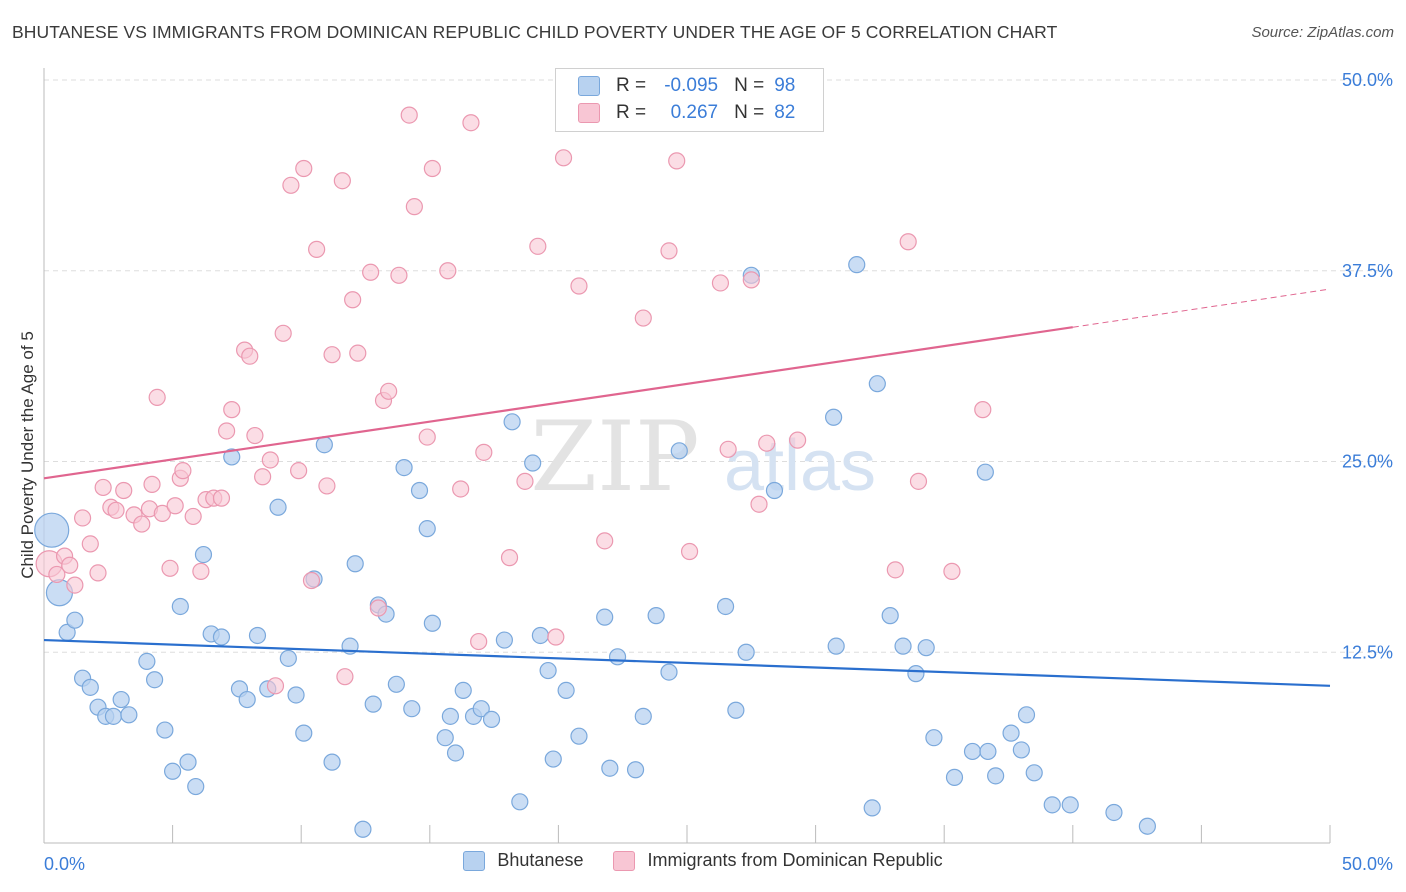 The width and height of the screenshot is (1406, 892). I want to click on y-tick-label: 50.0%, so click(1367, 80).